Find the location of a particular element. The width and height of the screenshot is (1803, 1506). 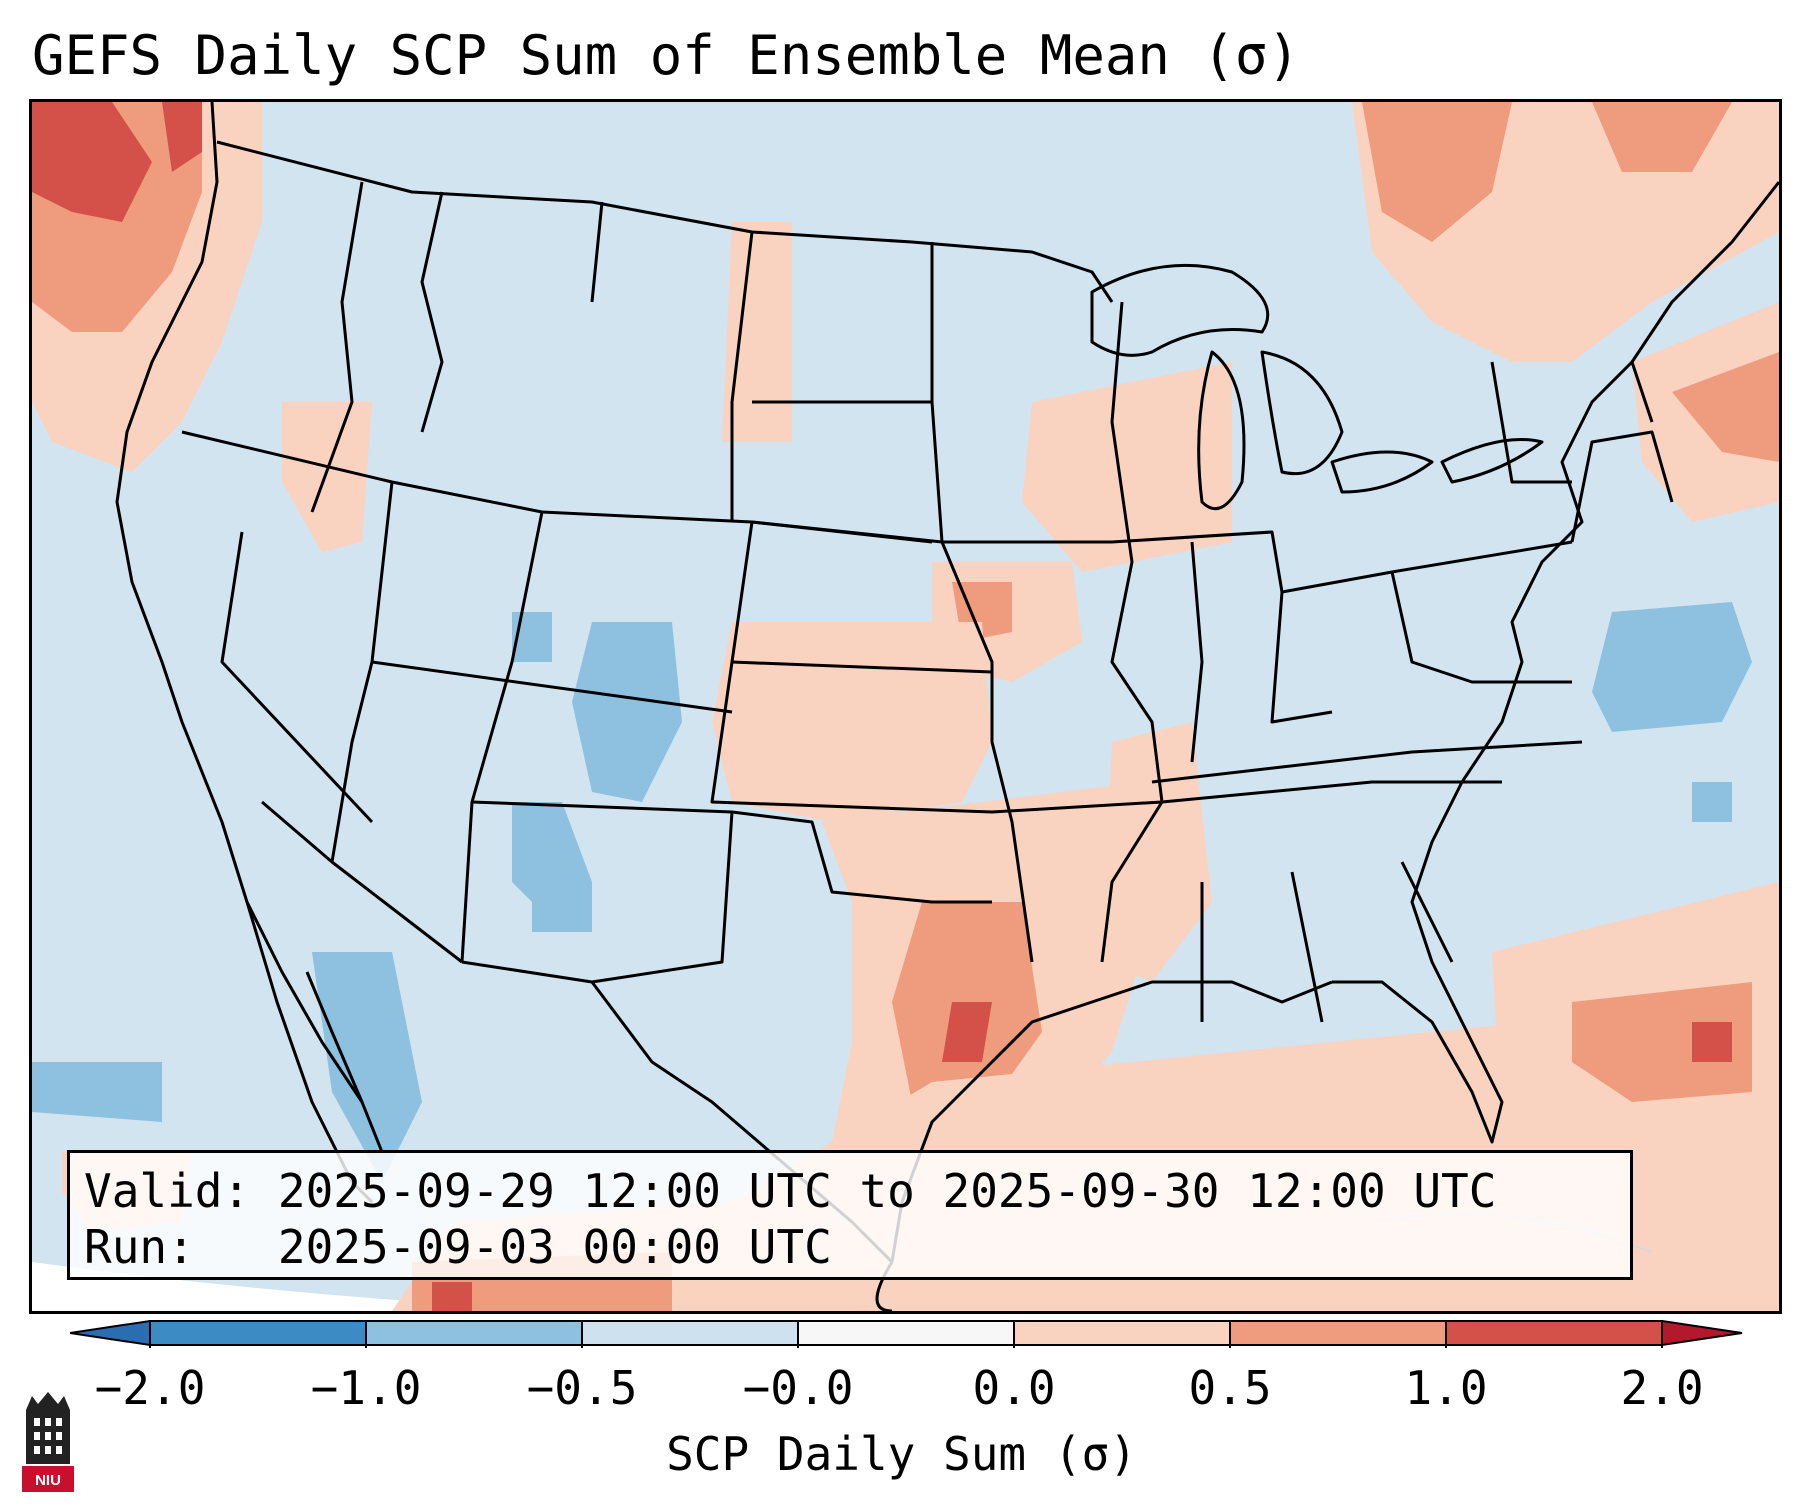

colorbar-extend-low is located at coordinates (110, 1333).